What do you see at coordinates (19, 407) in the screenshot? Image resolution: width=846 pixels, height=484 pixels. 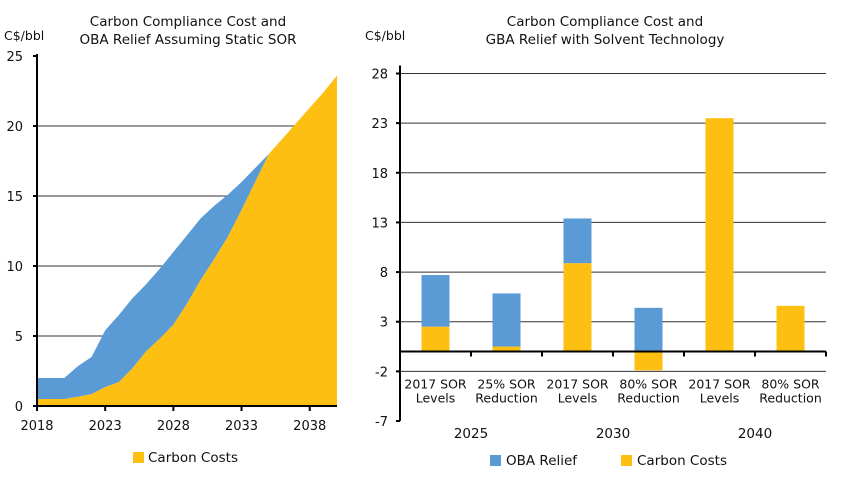 I see `y-tick-label: 0` at bounding box center [19, 407].